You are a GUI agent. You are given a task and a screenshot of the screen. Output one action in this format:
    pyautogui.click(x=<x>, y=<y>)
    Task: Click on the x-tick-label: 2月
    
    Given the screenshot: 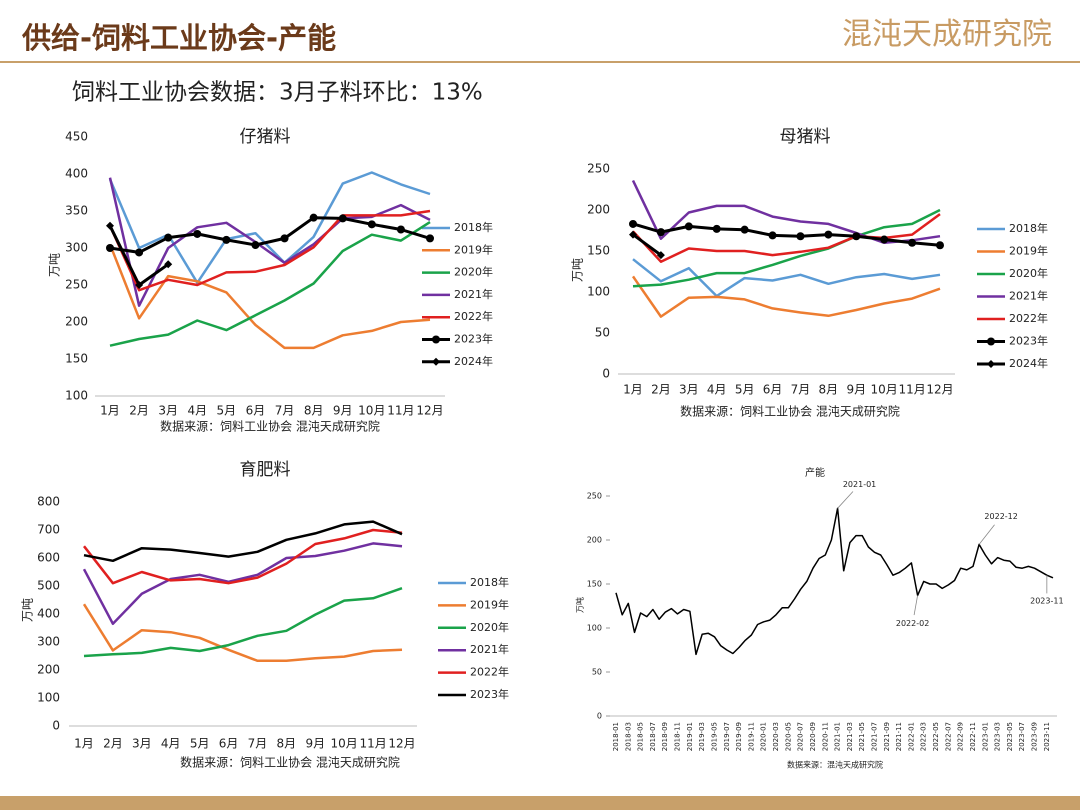 What is the action you would take?
    pyautogui.click(x=113, y=744)
    